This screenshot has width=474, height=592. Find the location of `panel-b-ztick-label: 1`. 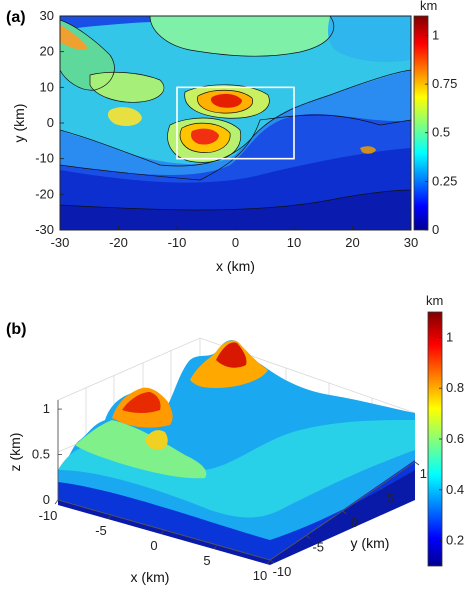

panel-b-ztick-label: 1 is located at coordinates (46, 408).